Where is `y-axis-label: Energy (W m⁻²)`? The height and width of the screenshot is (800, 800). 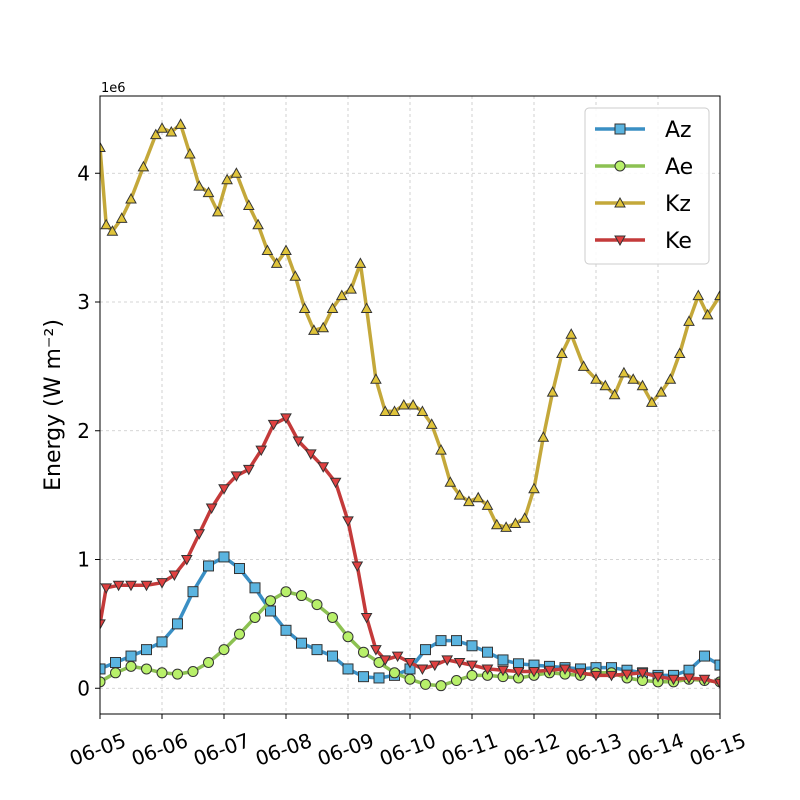
y-axis-label: Energy (W m⁻²) is located at coordinates (53, 405).